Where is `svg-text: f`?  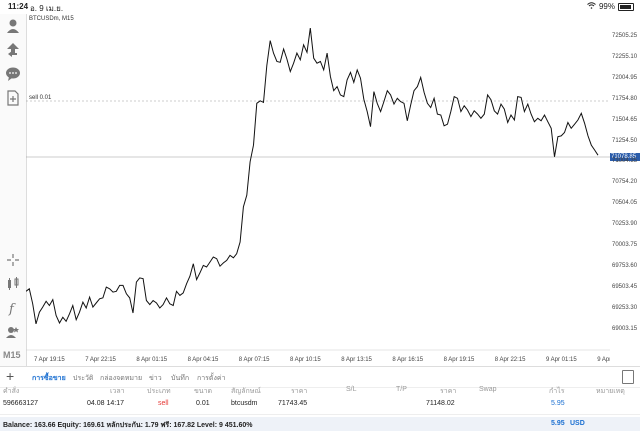
svg-text: f is located at coordinates (12, 309).